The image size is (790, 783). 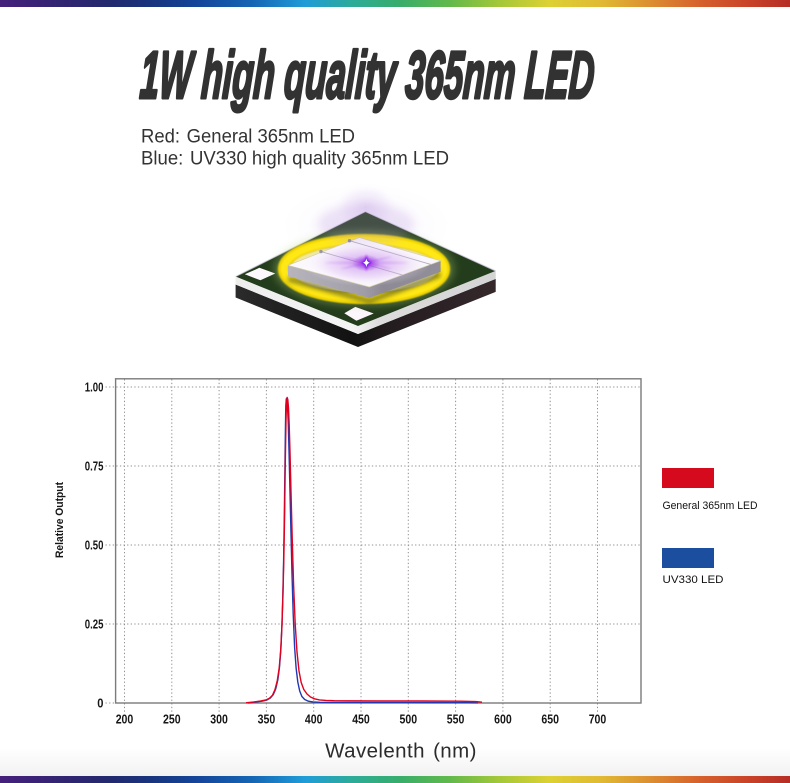 What do you see at coordinates (503, 719) in the screenshot?
I see `svg-text: 600` at bounding box center [503, 719].